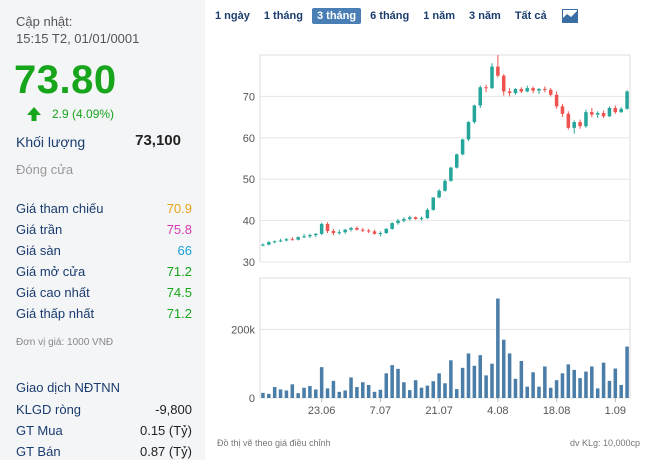 The height and width of the screenshot is (460, 666). I want to click on stat-value: 71.2, so click(179, 271).